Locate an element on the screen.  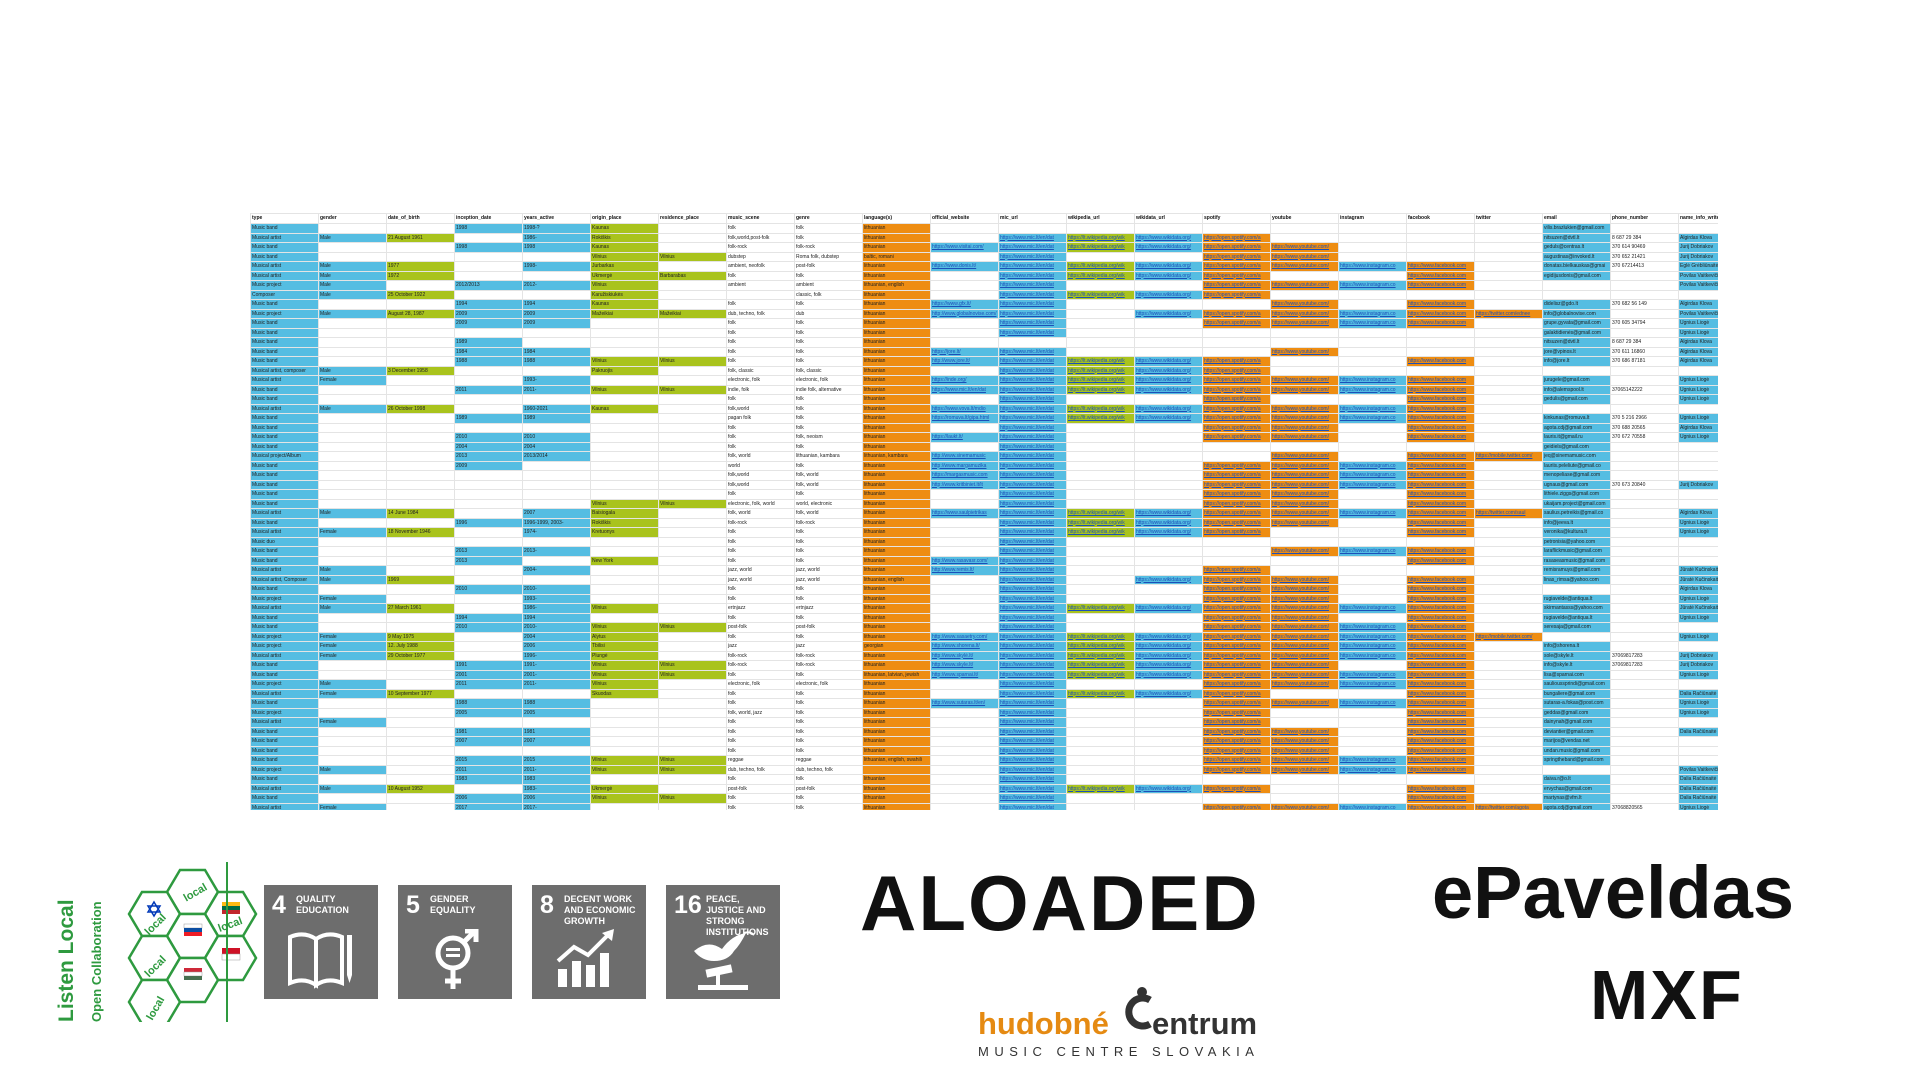
table-cell: Kaunas is located at coordinates (624, 247).